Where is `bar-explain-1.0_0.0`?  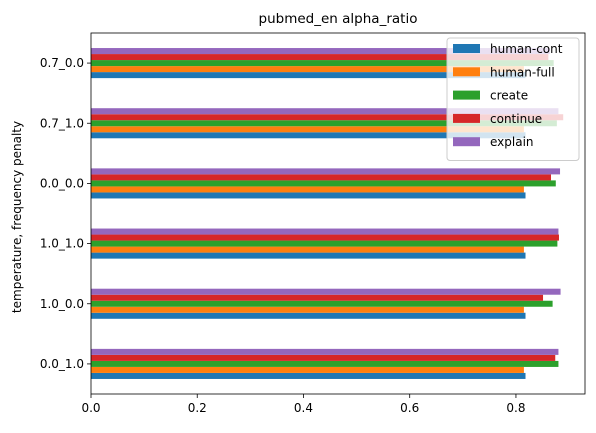 bar-explain-1.0_0.0 is located at coordinates (326, 291).